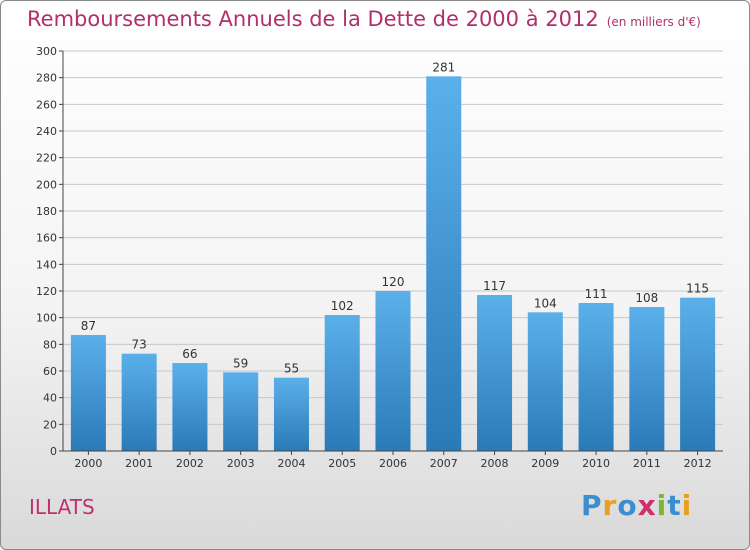  Describe the element at coordinates (50, 344) in the screenshot. I see `y-tick-label: 80` at that location.